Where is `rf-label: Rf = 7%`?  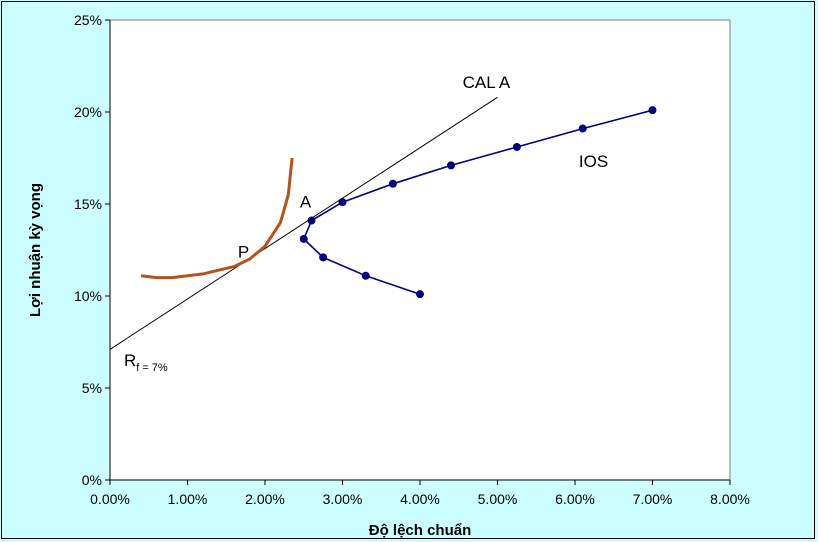
rf-label: Rf = 7% is located at coordinates (146, 362).